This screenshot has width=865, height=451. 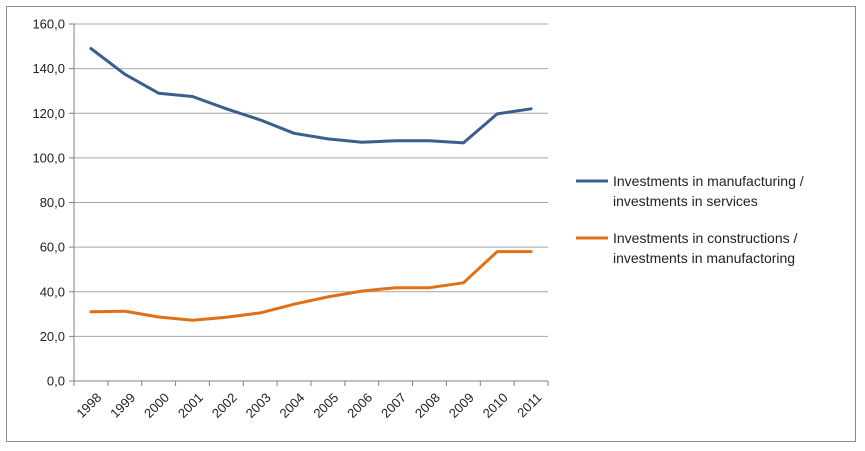 I want to click on x-tick-label: 1999, so click(x=122, y=405).